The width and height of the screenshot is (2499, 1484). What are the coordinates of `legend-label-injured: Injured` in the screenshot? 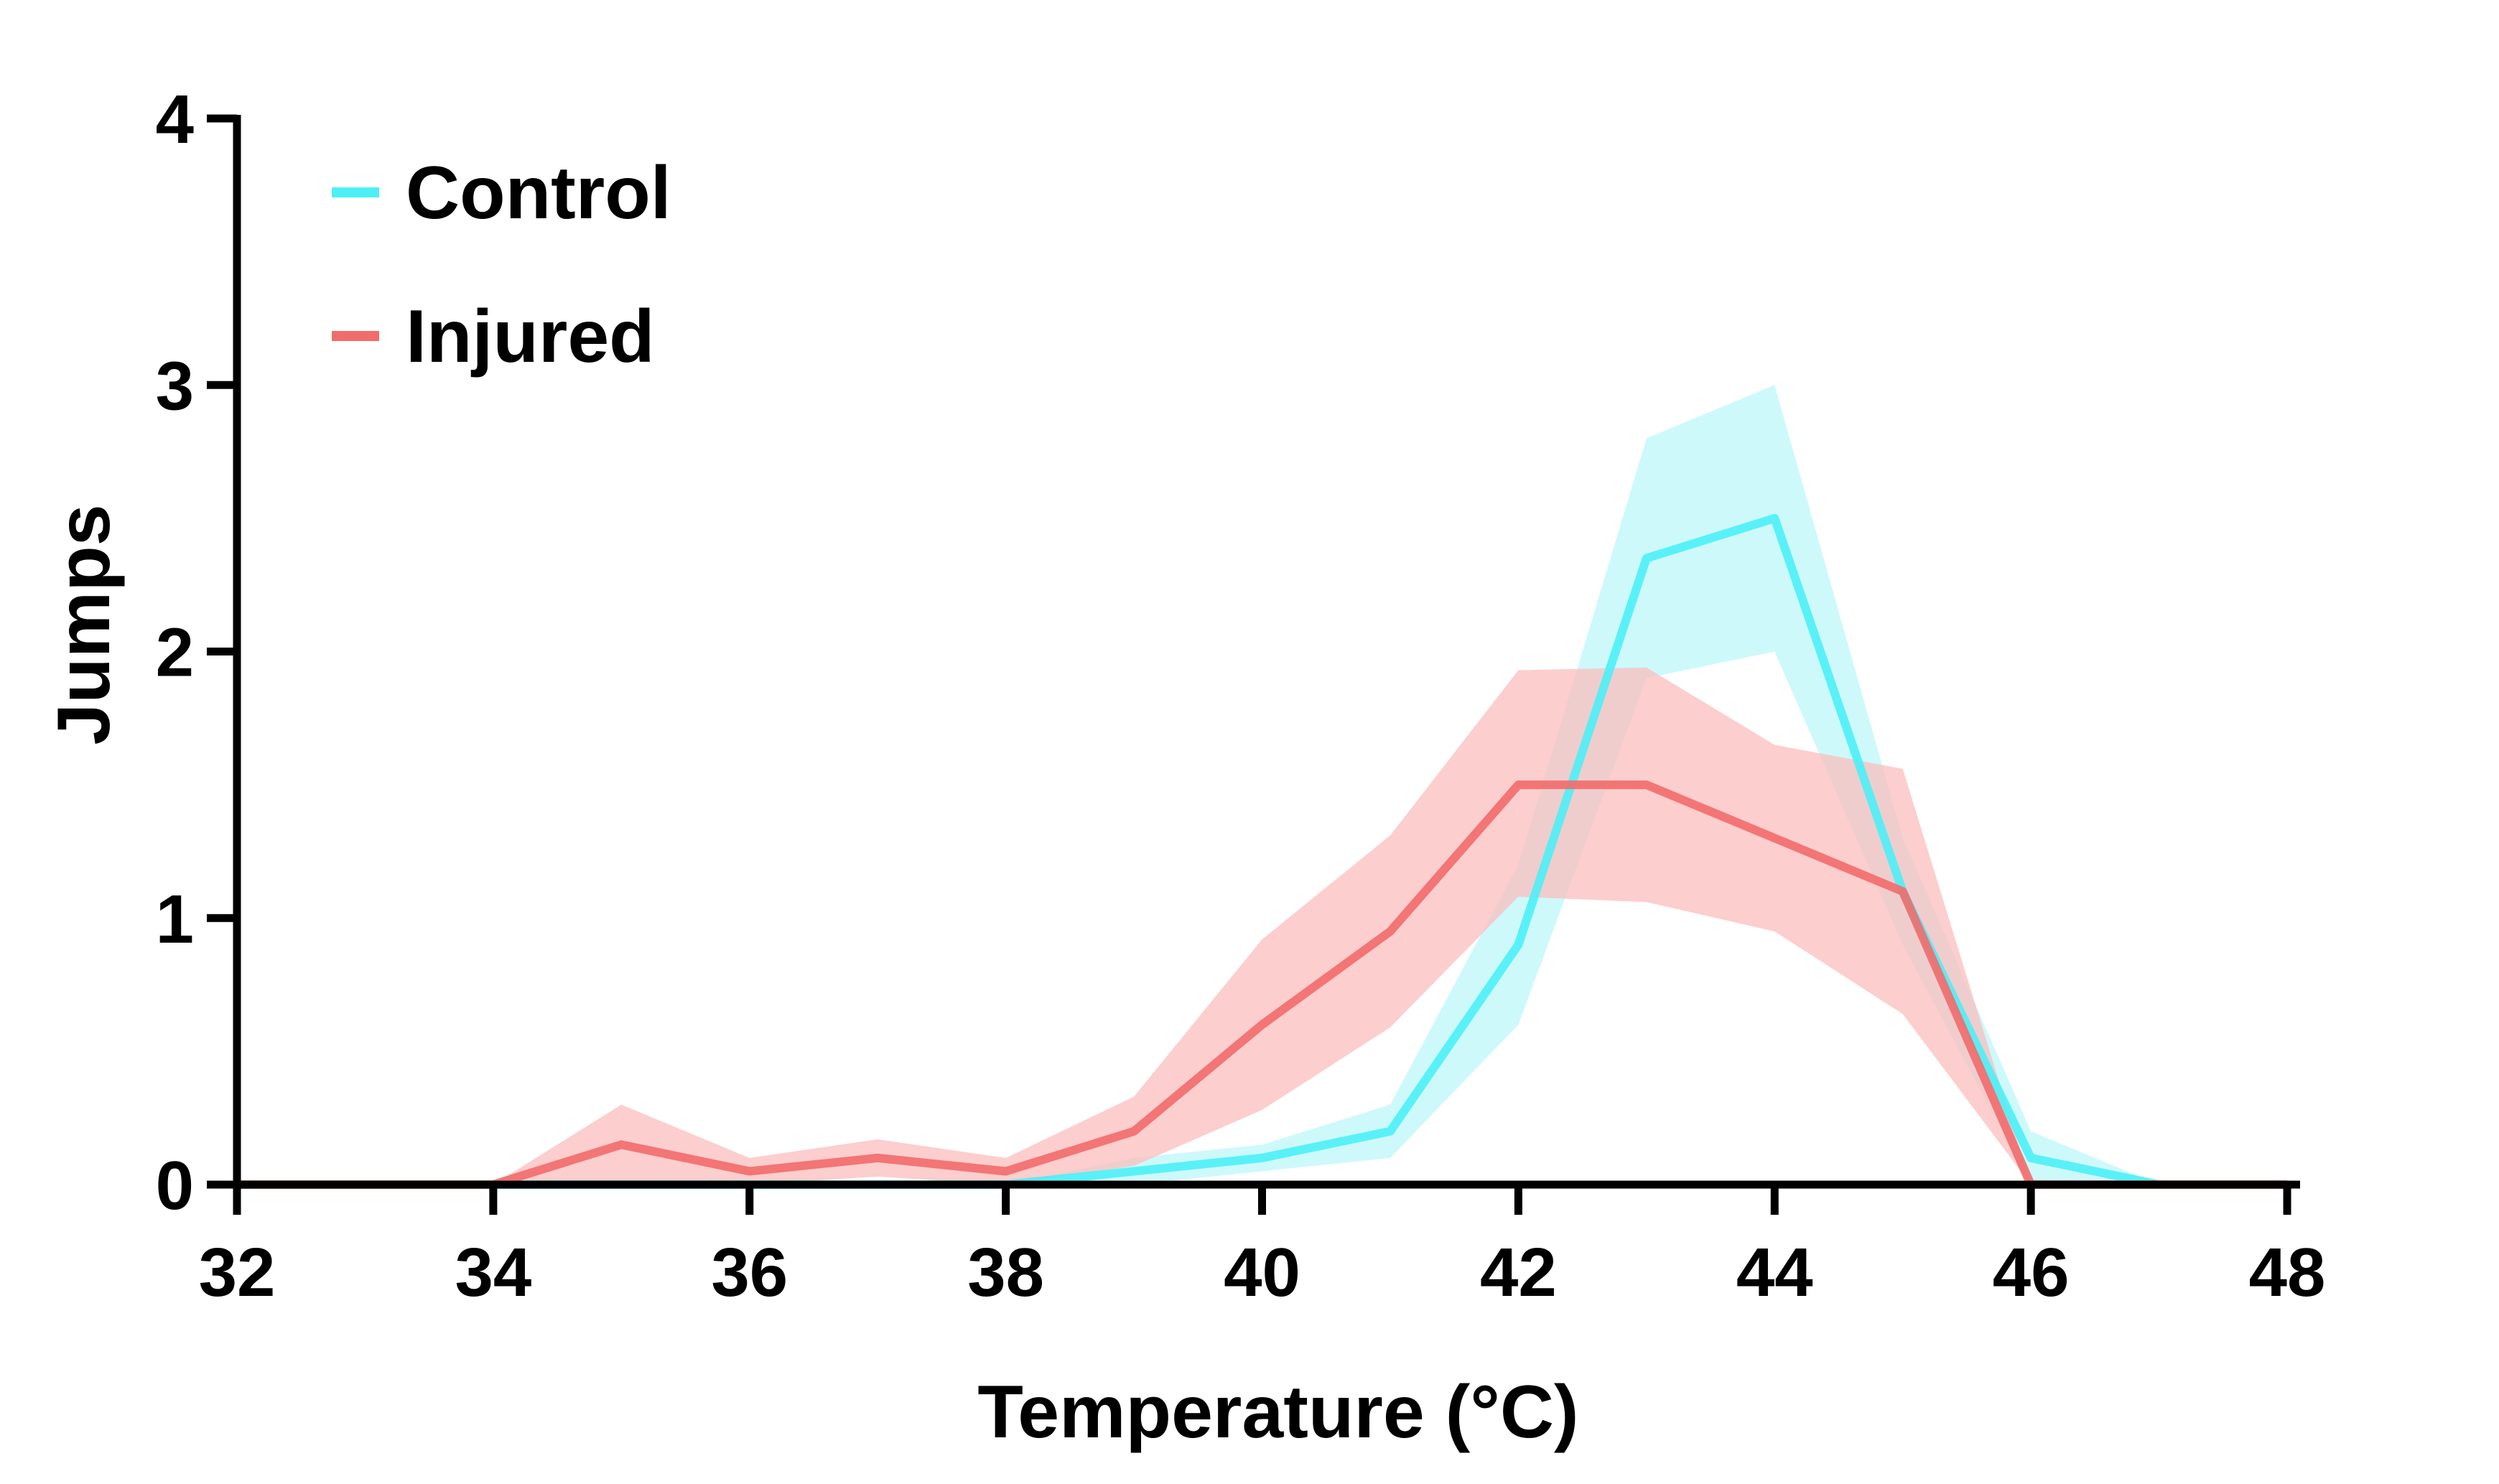 It's located at (530, 336).